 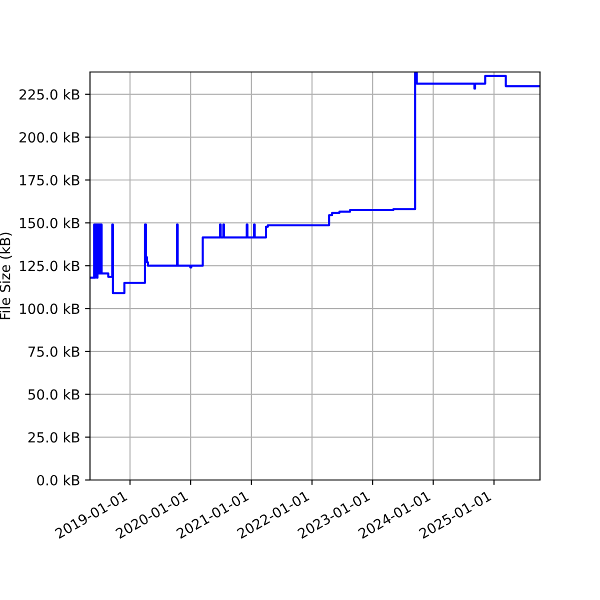 I want to click on y-tick-label: 175.0 kB, so click(x=50, y=180).